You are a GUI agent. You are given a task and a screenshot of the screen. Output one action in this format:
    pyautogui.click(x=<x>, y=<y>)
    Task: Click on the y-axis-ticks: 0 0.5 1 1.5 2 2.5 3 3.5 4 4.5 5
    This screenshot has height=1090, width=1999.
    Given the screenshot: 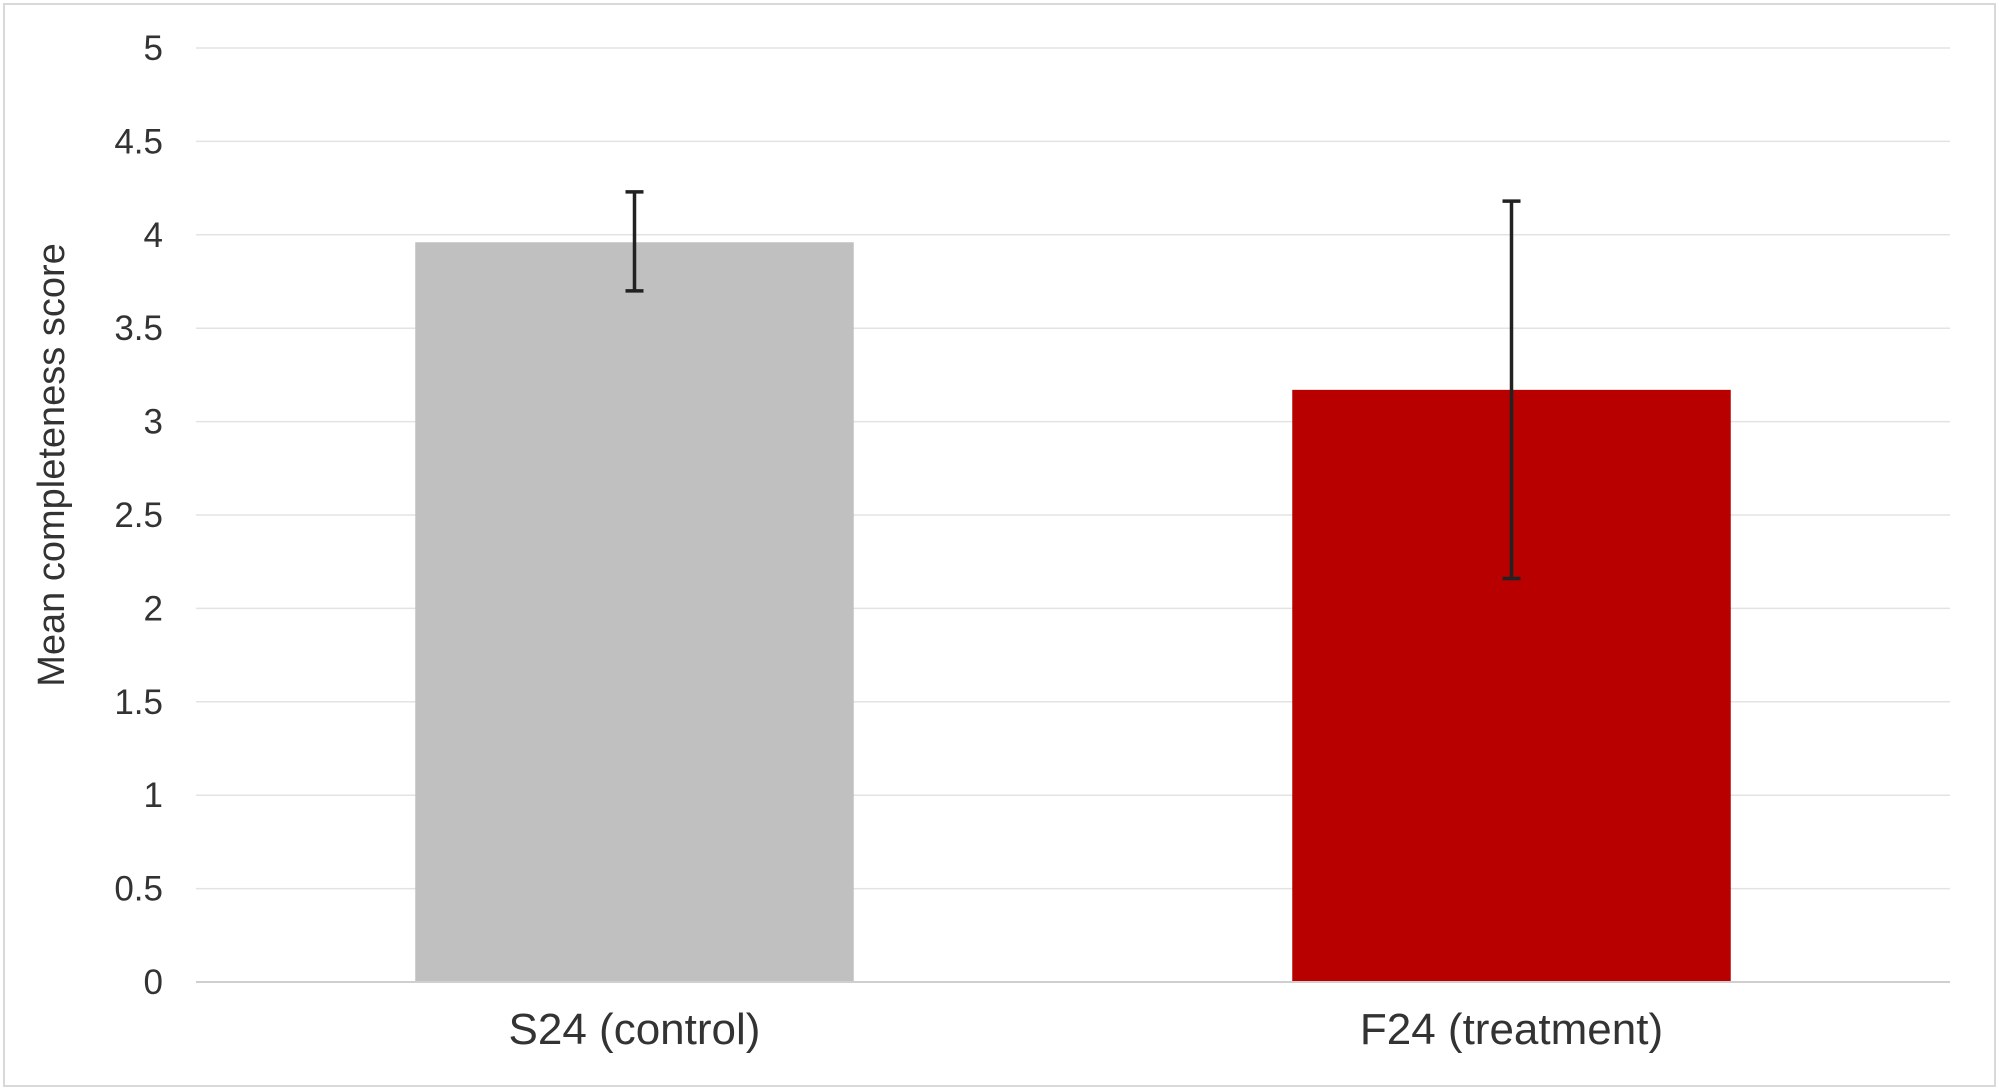 What is the action you would take?
    pyautogui.click(x=138, y=515)
    